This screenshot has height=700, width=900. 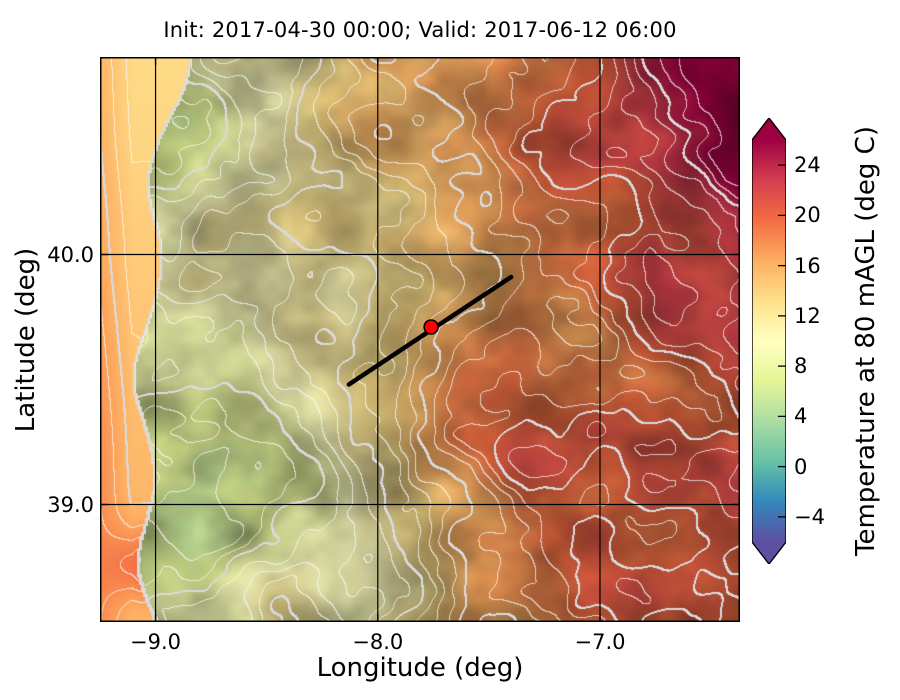 I want to click on colorbar-extend-min, so click(x=769, y=553).